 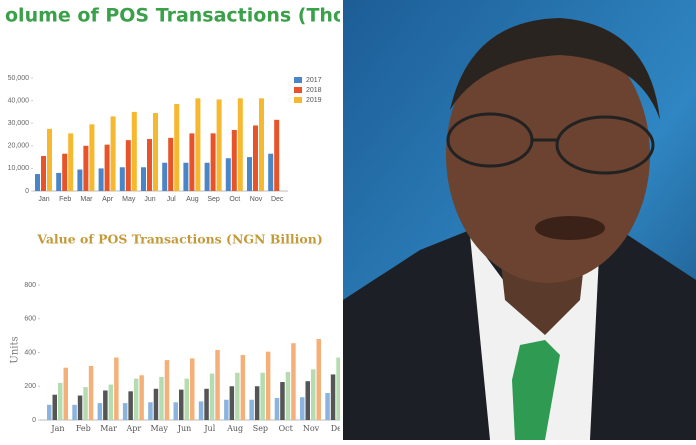 I want to click on y-tick-label: 0, so click(x=34, y=420).